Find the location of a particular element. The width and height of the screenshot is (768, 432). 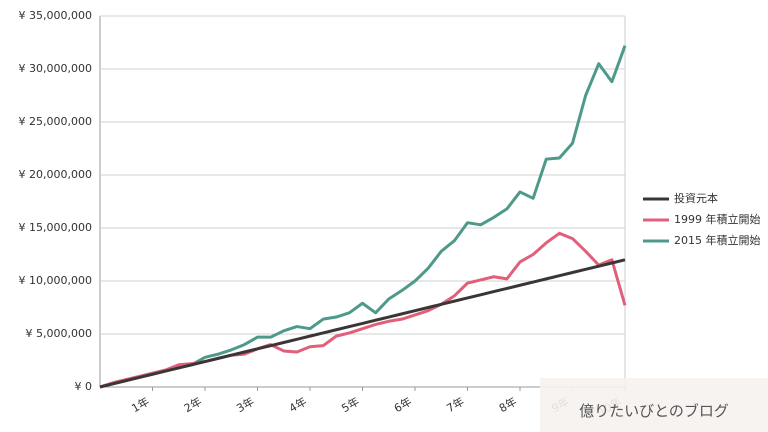

legend-label: 投資元本 is located at coordinates (696, 198).